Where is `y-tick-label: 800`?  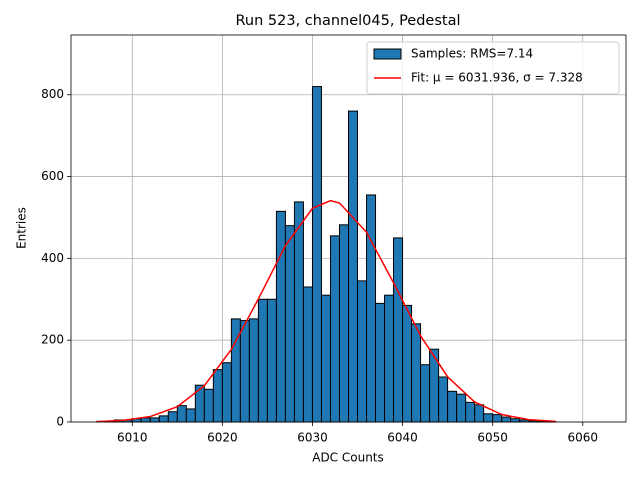 y-tick-label: 800 is located at coordinates (52, 94).